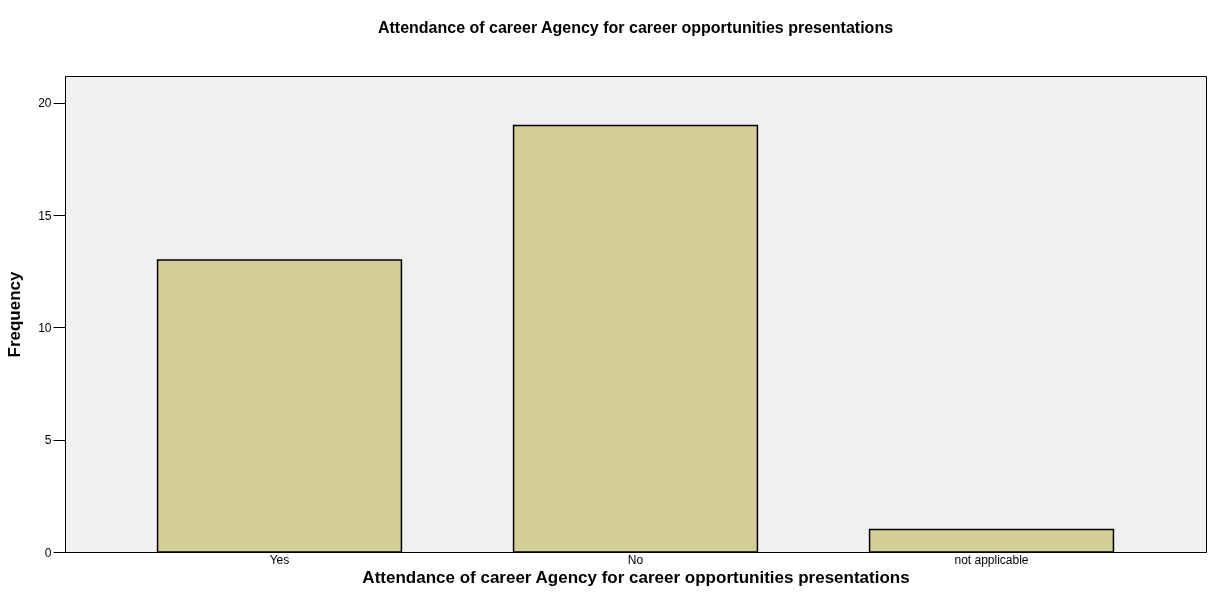  What do you see at coordinates (48, 440) in the screenshot?
I see `y-tick-label: 5` at bounding box center [48, 440].